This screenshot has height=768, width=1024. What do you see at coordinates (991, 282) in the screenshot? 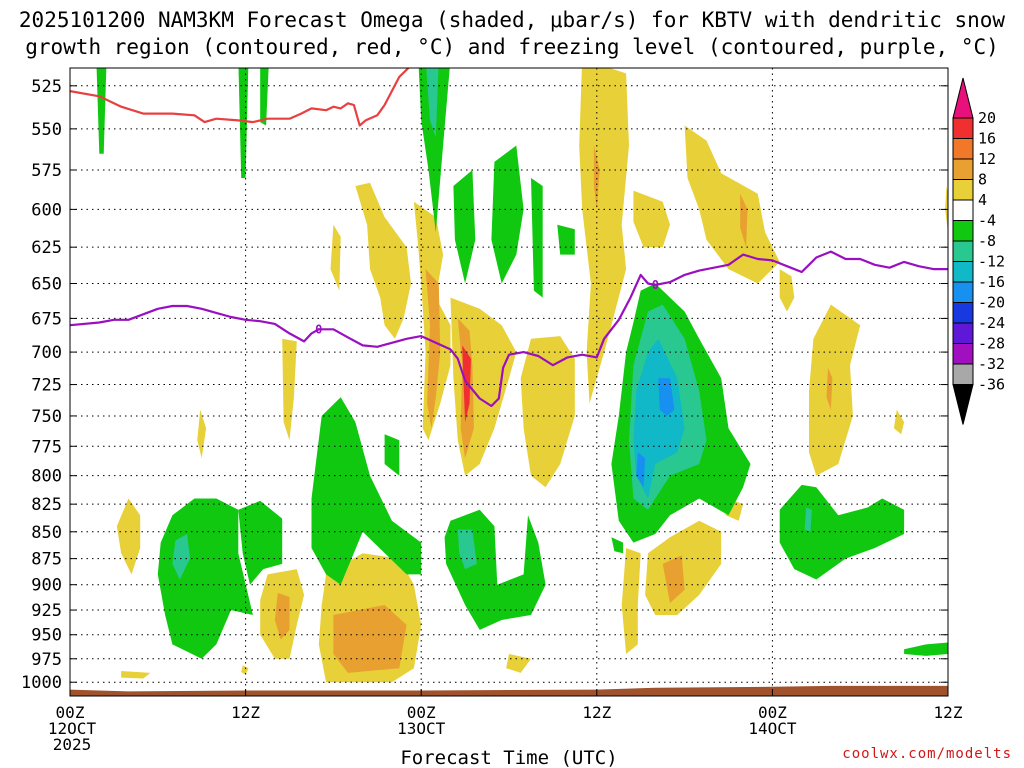
I see `colorbar-label-8: -16` at bounding box center [991, 282].